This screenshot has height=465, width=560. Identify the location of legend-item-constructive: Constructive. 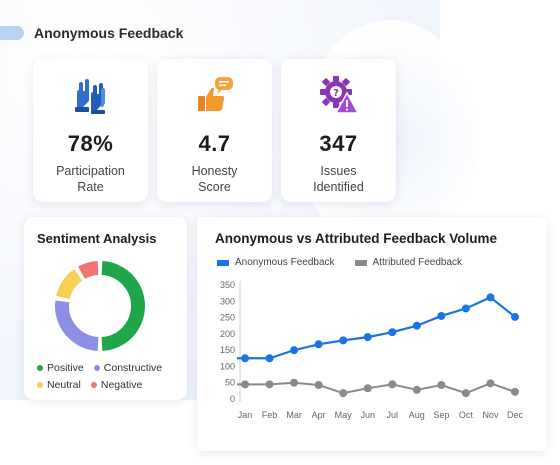
(127, 368).